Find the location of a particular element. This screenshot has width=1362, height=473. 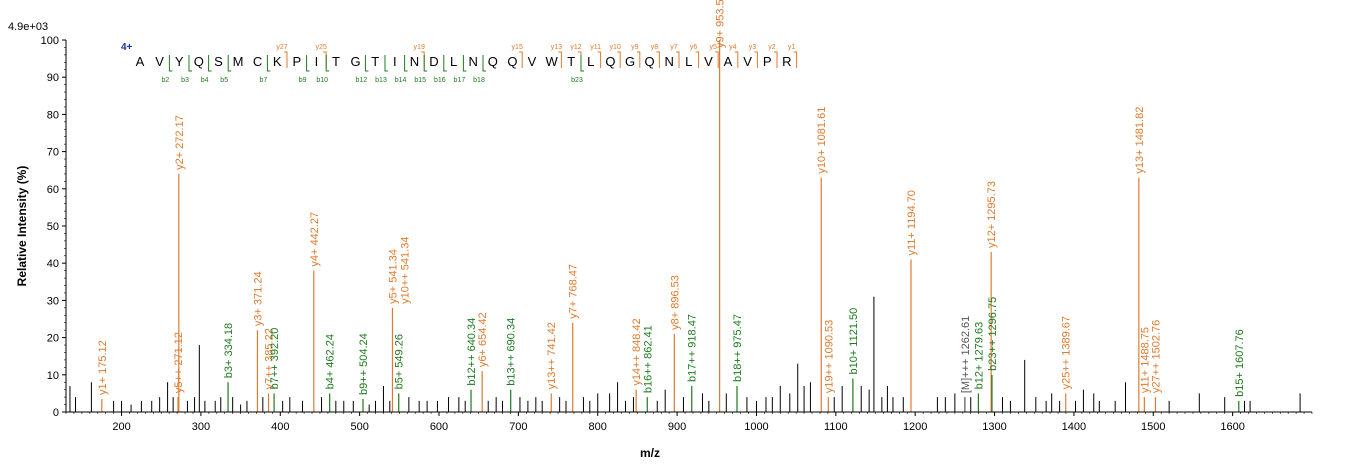

b-ion-marker-label: b14 is located at coordinates (401, 80).